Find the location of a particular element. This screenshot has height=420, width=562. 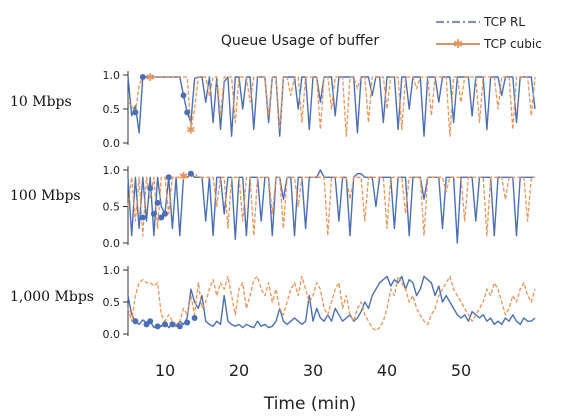

panel-label-2: 100 Mbps is located at coordinates (45, 196).